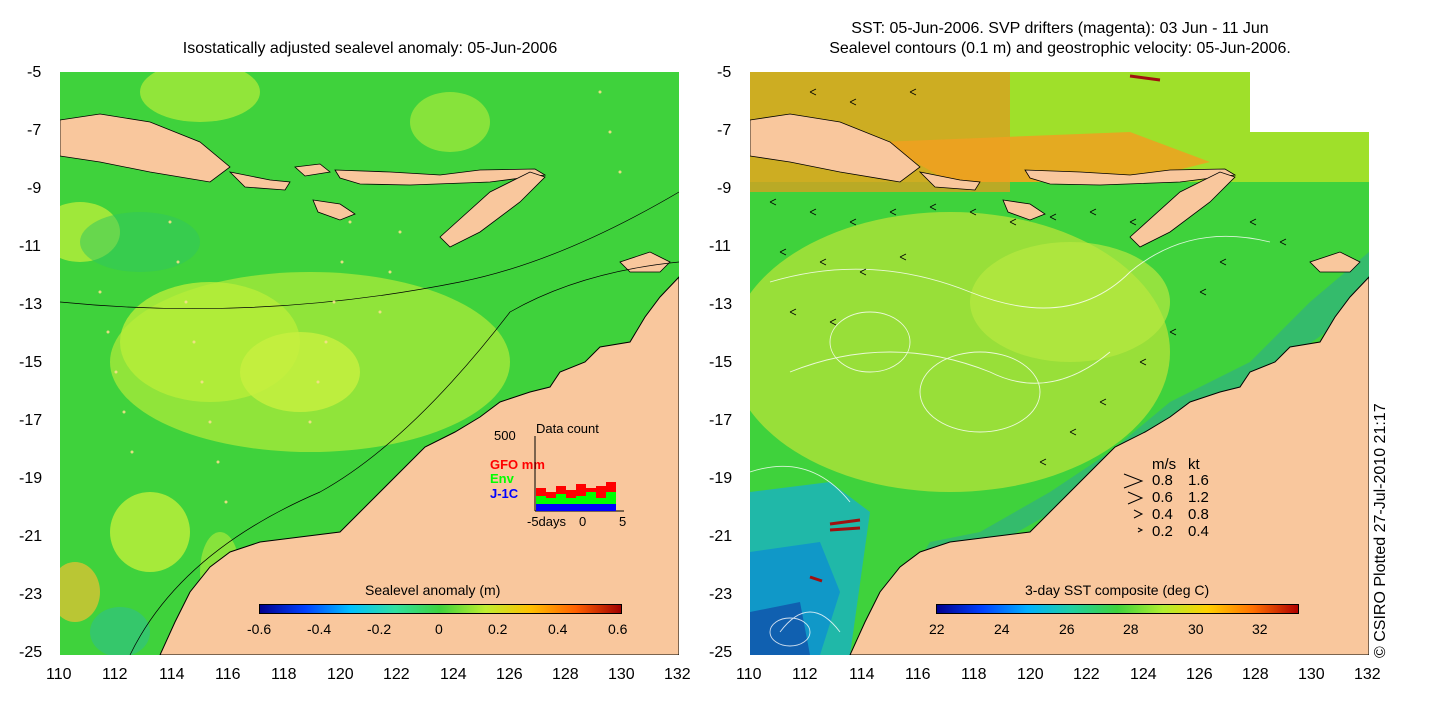 The width and height of the screenshot is (1440, 720). What do you see at coordinates (618, 629) in the screenshot?
I see `colorbar-tick: 0.6` at bounding box center [618, 629].